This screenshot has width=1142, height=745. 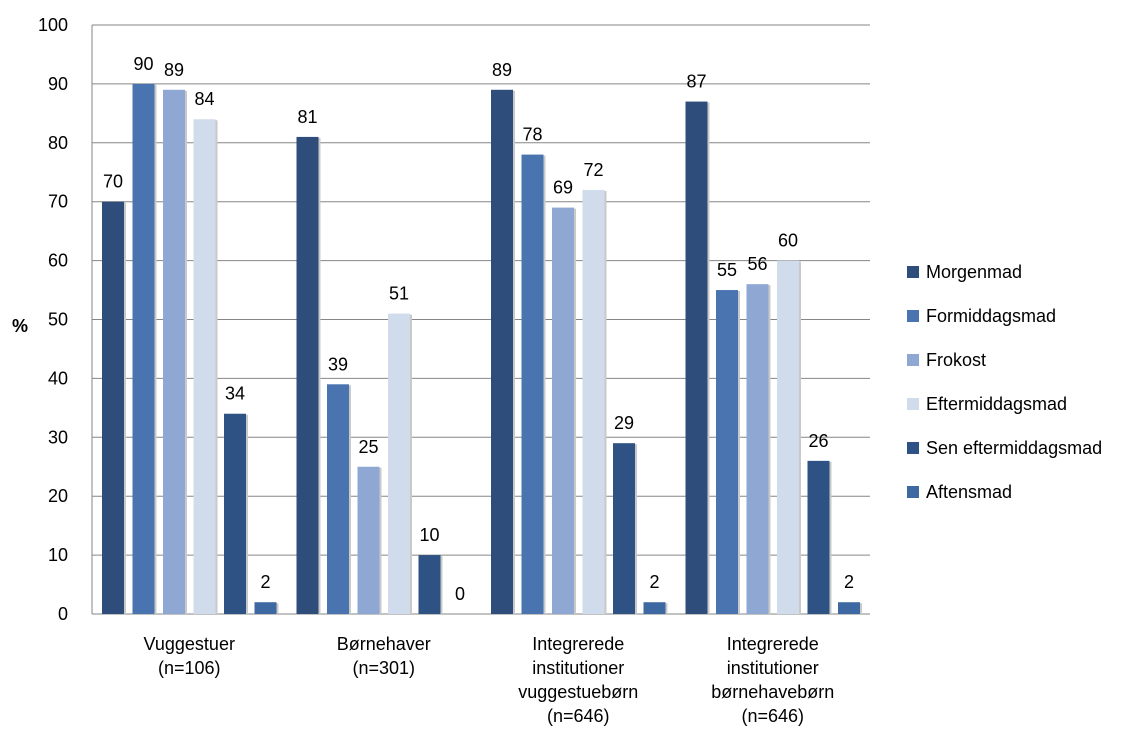 I want to click on legend-label: Sen eftermiddagsmad, so click(x=1014, y=448).